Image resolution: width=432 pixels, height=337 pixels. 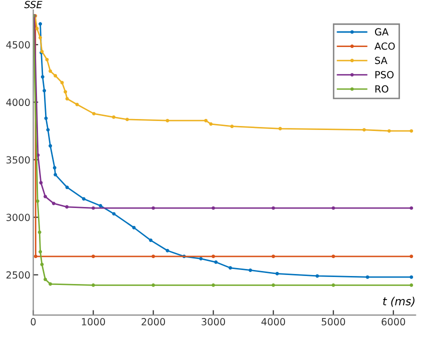 I want to click on legend-label: GA, so click(x=381, y=32).